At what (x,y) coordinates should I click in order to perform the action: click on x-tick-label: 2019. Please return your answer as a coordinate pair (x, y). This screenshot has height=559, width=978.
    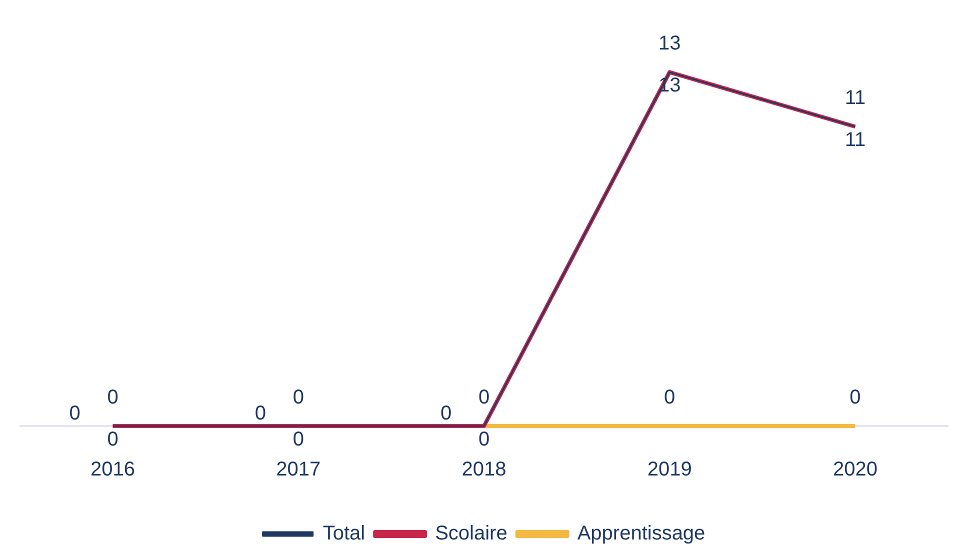
    Looking at the image, I should click on (669, 469).